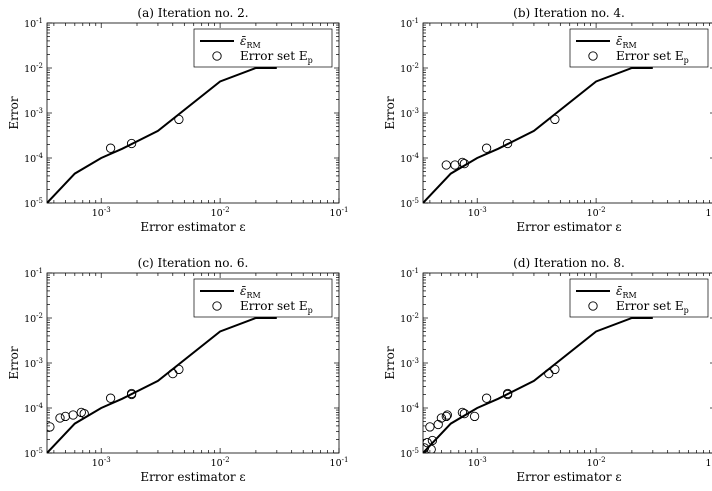 Image resolution: width=712 pixels, height=491 pixels. What do you see at coordinates (569, 263) in the screenshot?
I see `chart-title: (d) Iteration no. 8.` at bounding box center [569, 263].